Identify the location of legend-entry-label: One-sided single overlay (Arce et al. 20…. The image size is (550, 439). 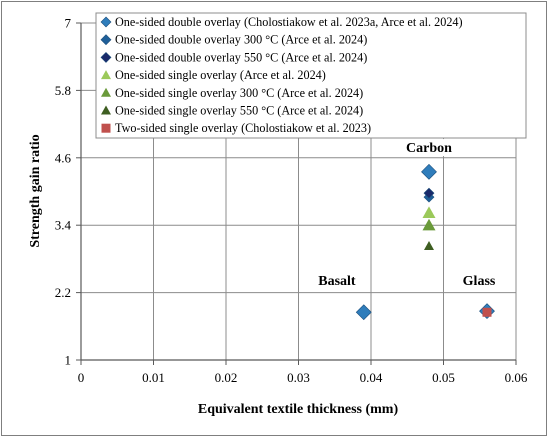
(220, 75).